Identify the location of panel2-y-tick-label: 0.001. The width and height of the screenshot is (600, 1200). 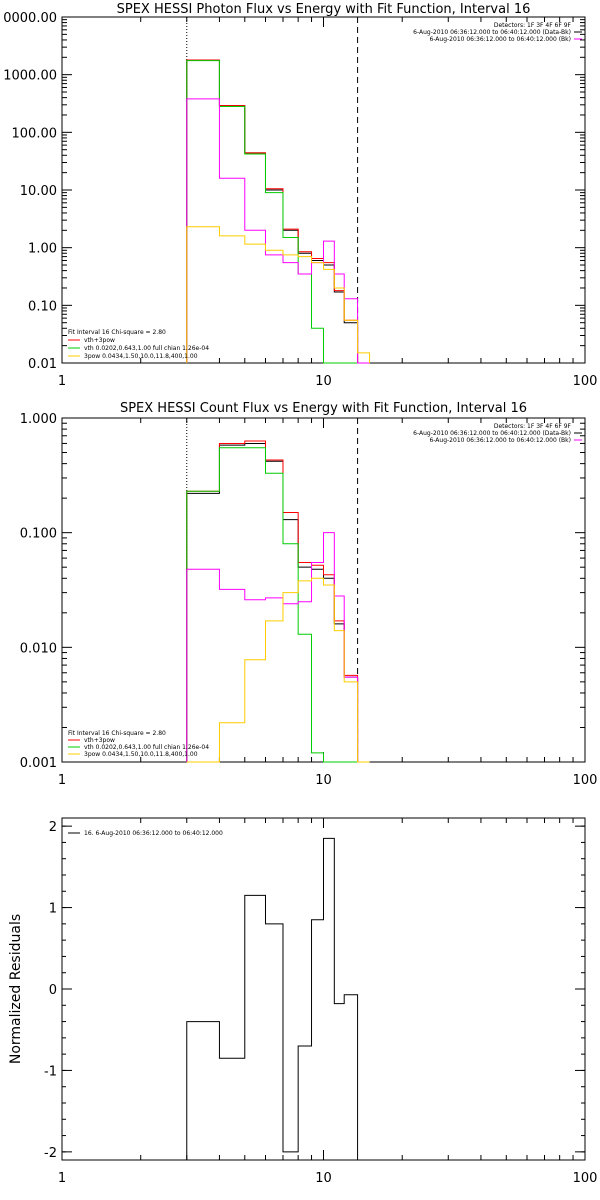
(38, 763).